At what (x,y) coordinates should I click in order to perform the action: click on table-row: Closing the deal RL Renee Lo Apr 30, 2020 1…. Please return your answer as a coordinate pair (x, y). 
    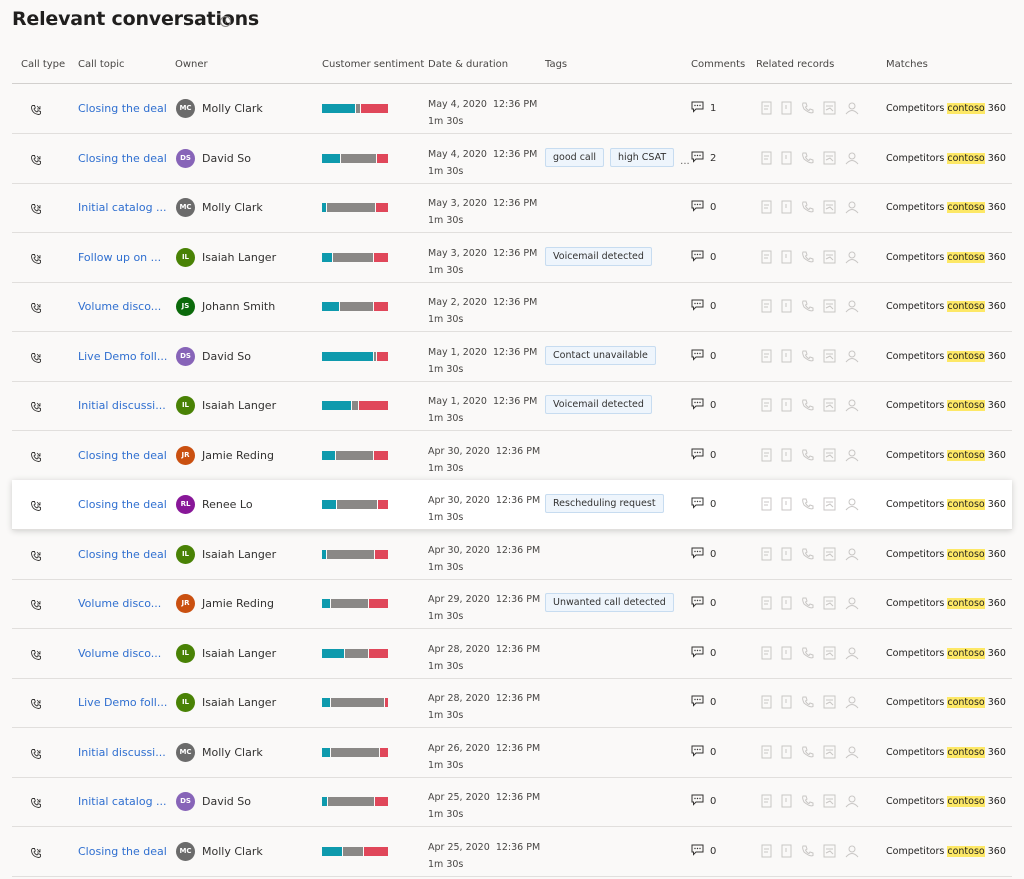
    Looking at the image, I should click on (512, 505).